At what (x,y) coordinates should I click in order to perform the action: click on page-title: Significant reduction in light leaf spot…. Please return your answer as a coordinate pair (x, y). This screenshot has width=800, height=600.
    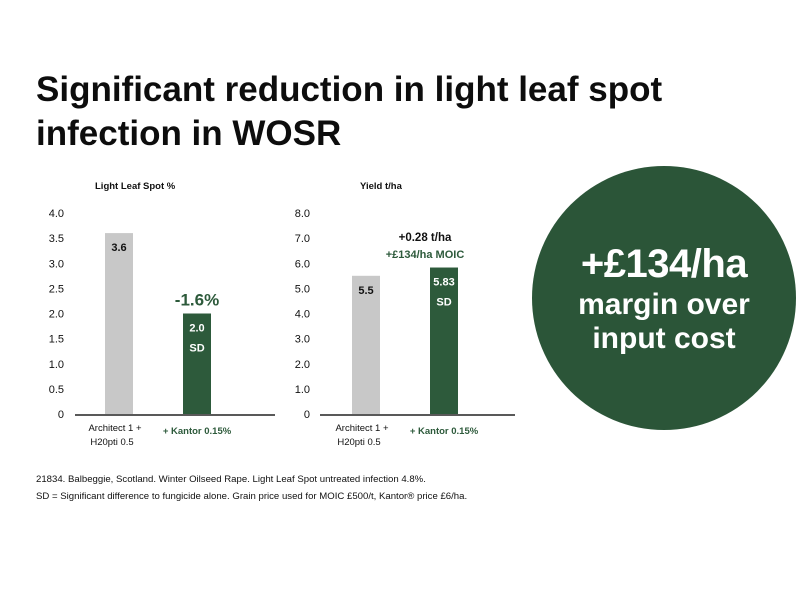
    Looking at the image, I should click on (386, 112).